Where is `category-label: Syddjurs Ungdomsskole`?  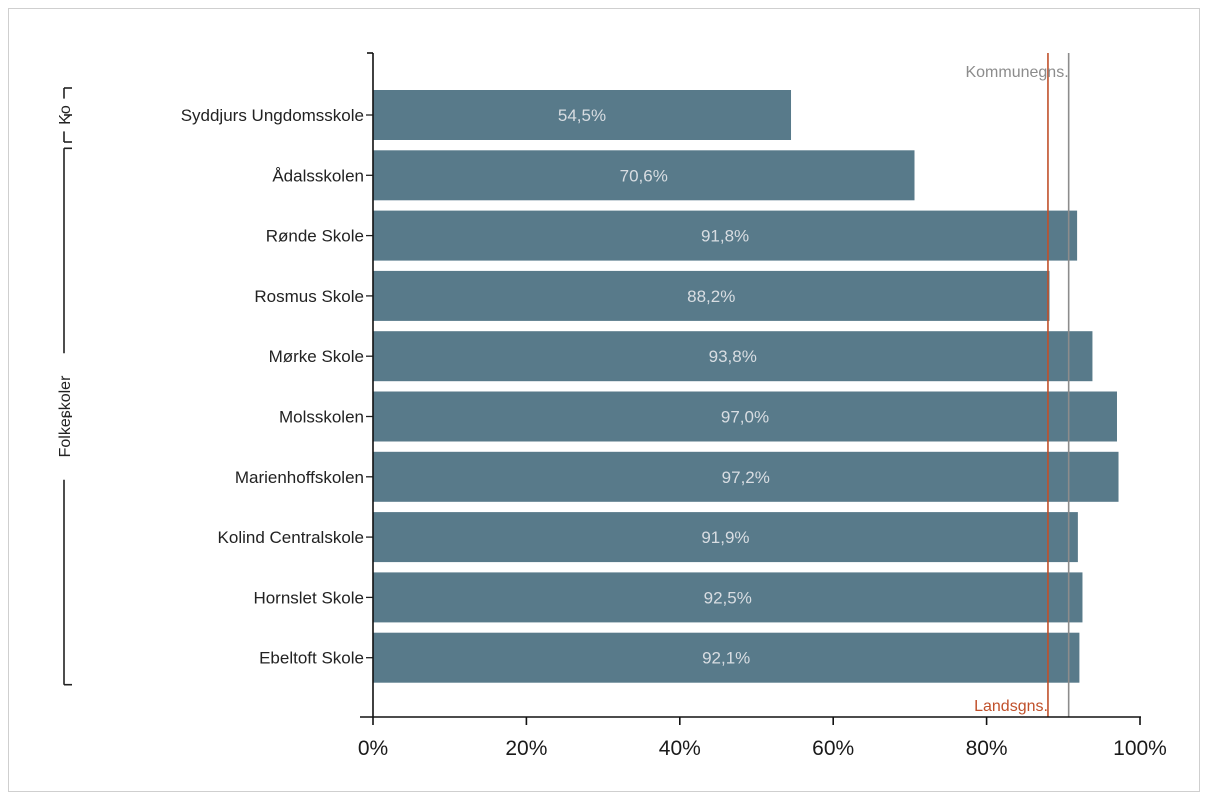 category-label: Syddjurs Ungdomsskole is located at coordinates (272, 115).